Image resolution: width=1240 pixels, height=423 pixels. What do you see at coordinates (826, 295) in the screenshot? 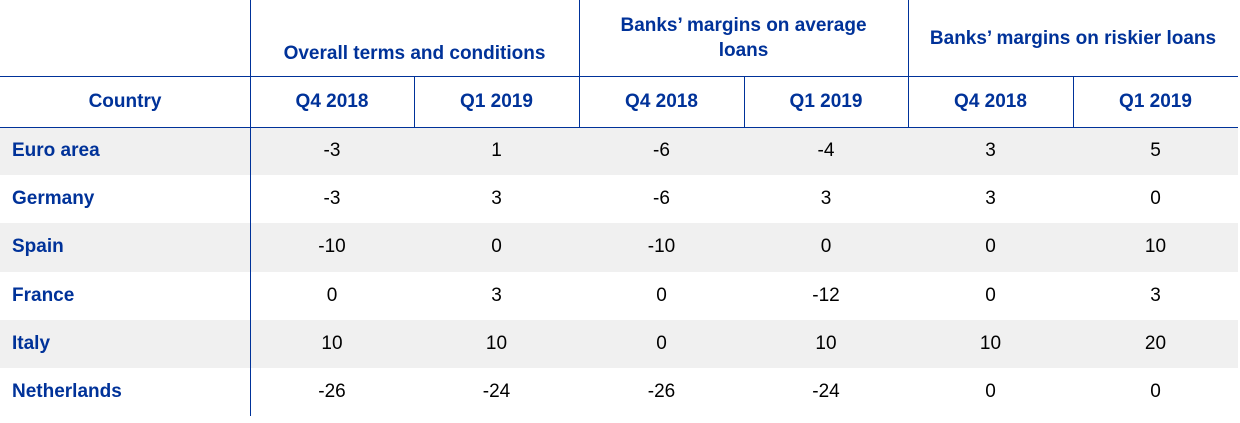
I see `cell-value: -12` at bounding box center [826, 295].